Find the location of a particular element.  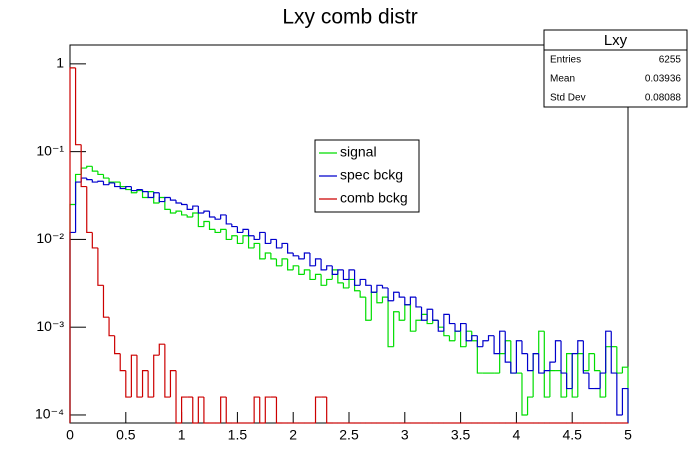

x-tick-label: 4 is located at coordinates (517, 435).